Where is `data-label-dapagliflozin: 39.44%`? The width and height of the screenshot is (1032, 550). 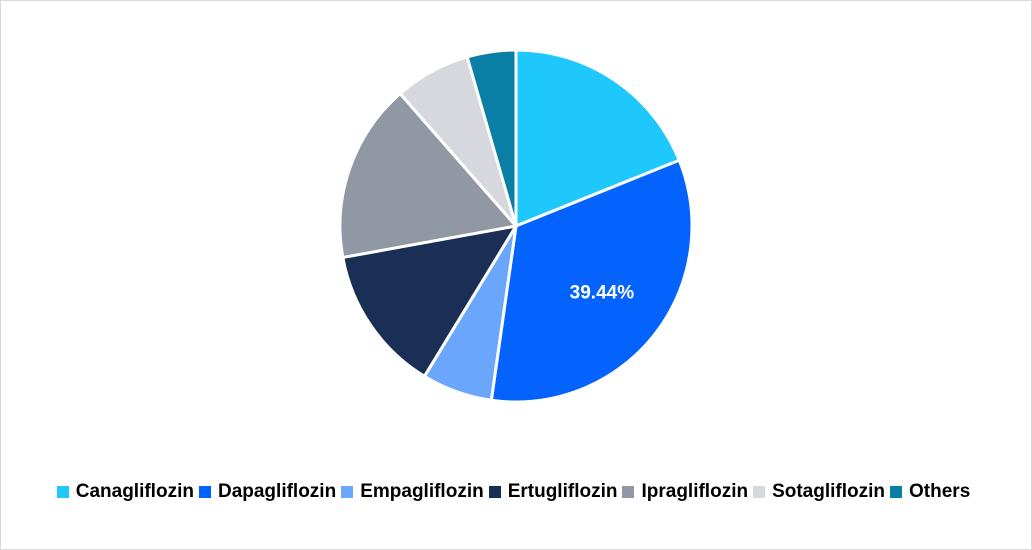 data-label-dapagliflozin: 39.44% is located at coordinates (602, 292).